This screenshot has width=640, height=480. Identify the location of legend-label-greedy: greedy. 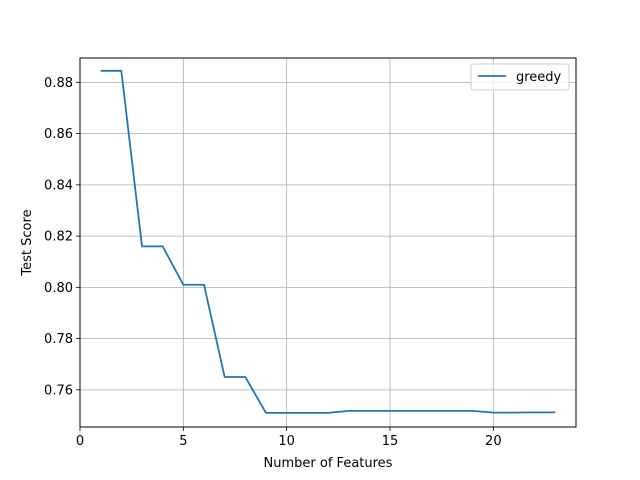
(539, 77).